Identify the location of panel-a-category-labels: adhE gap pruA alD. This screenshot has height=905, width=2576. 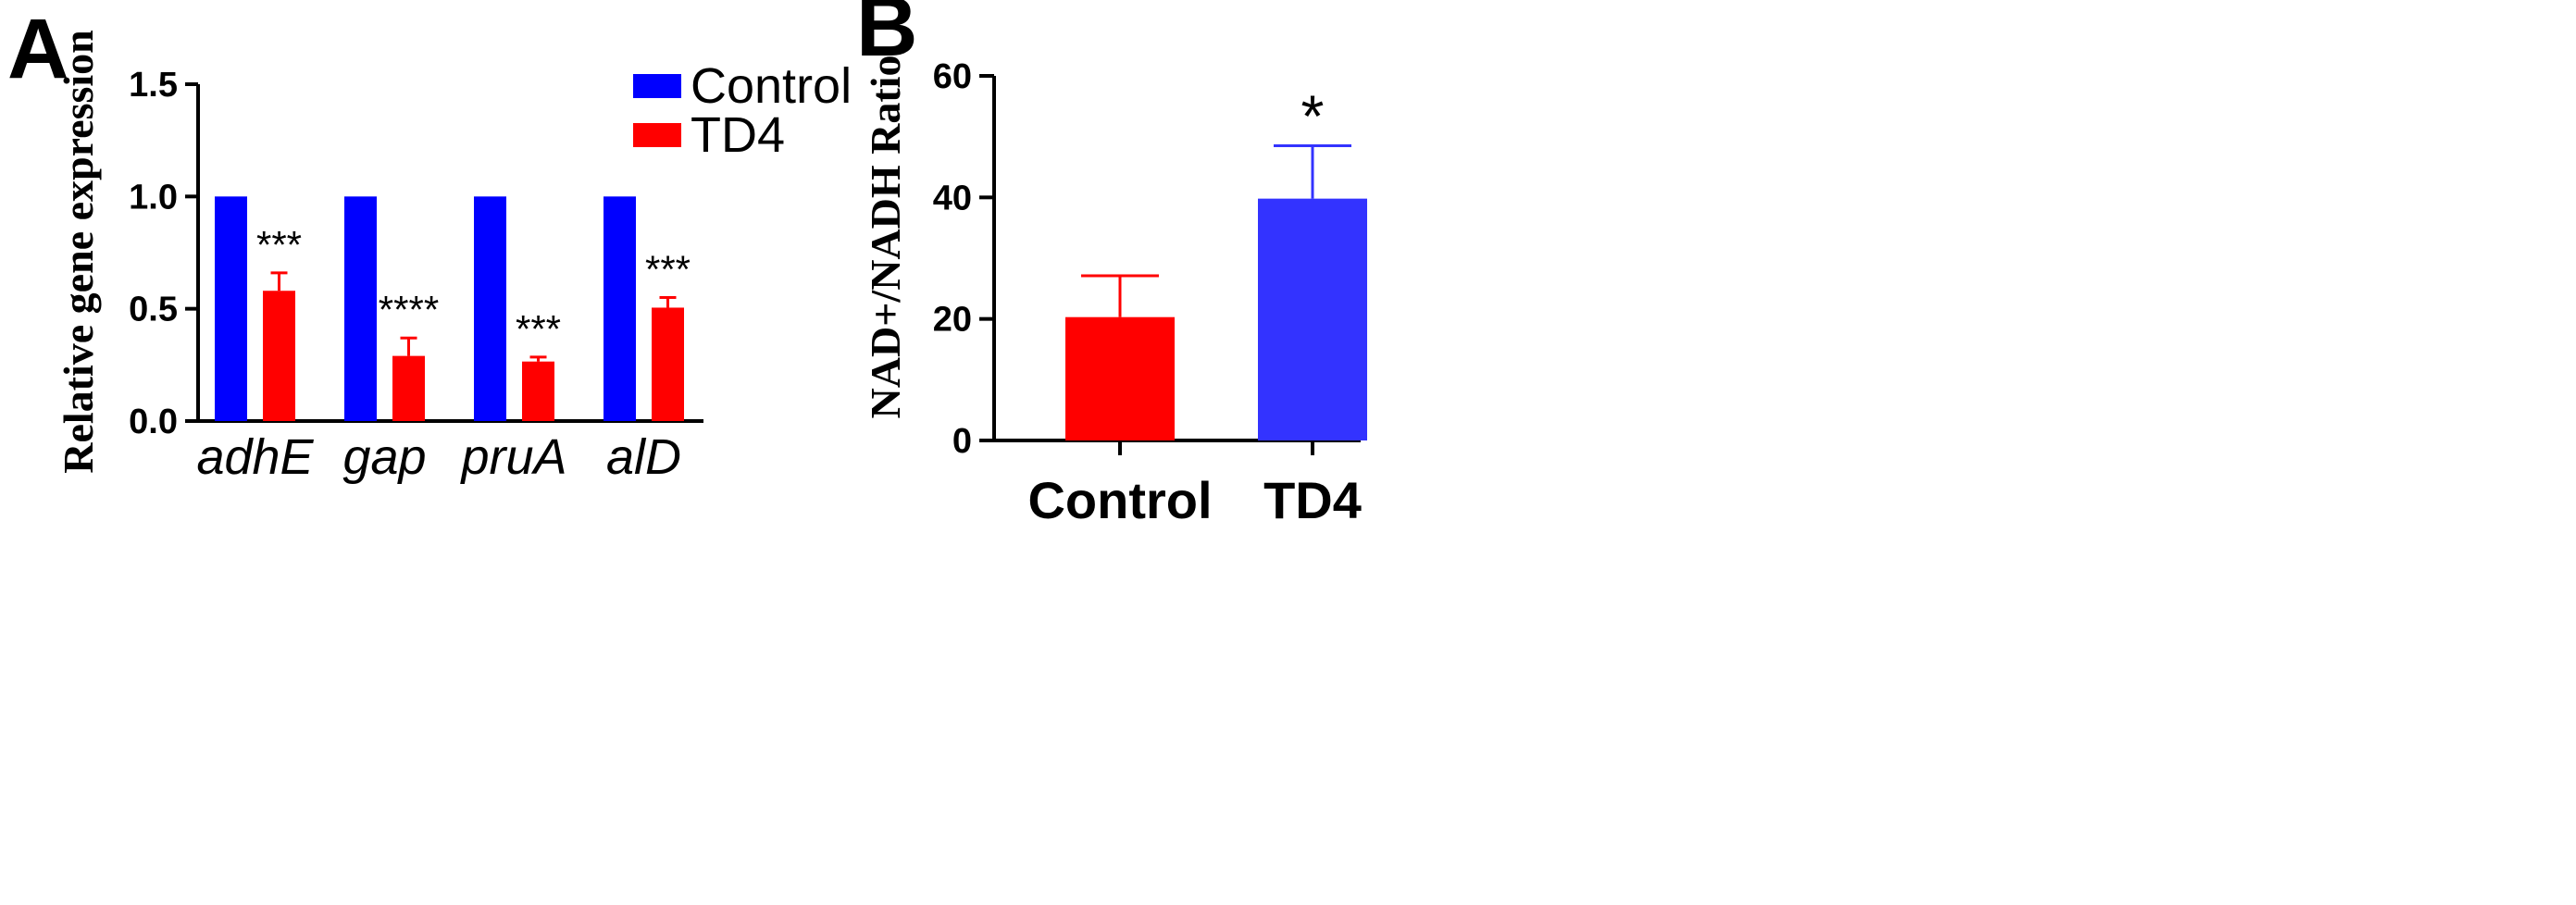
(438, 457).